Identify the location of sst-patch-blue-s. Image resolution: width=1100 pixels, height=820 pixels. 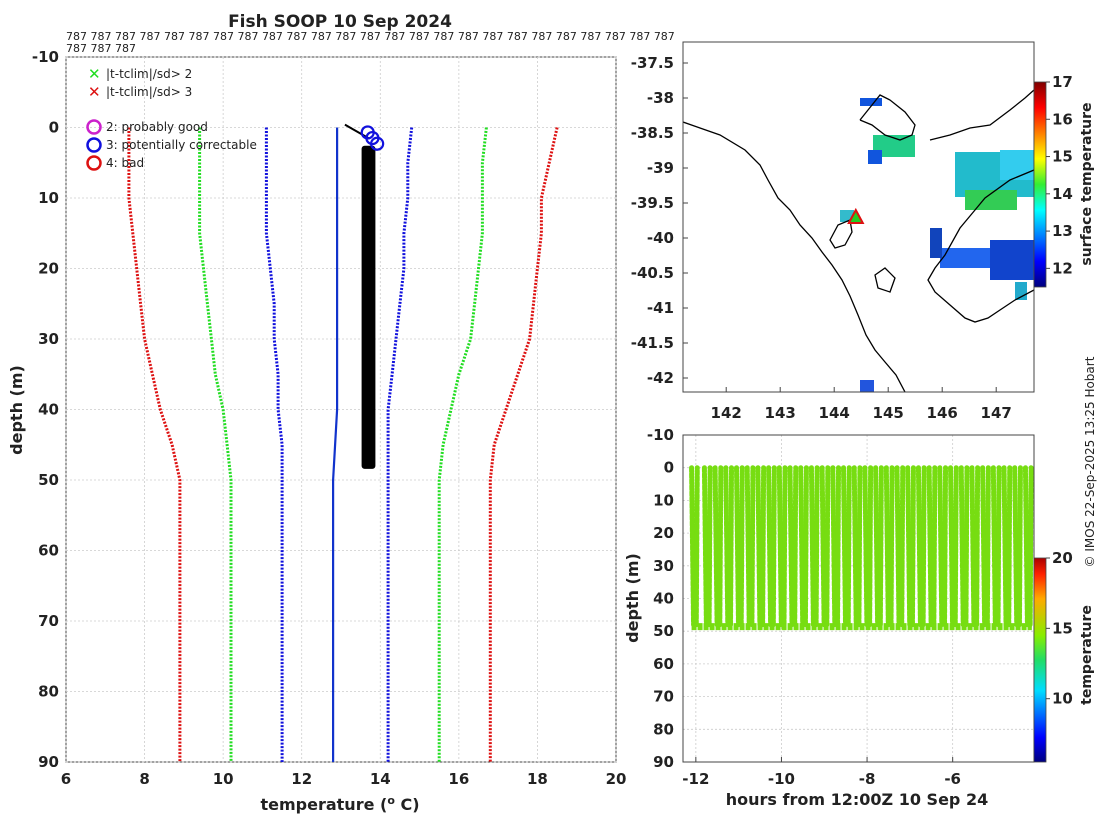
(965, 258).